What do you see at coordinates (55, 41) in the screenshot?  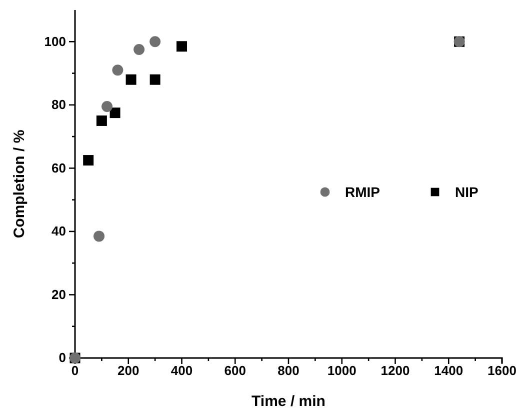 I see `y-tick-label: 100` at bounding box center [55, 41].